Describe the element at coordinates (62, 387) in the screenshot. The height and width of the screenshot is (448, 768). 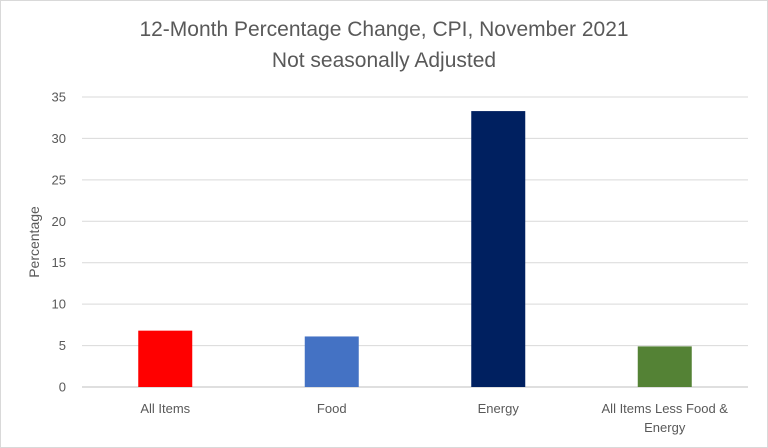
I see `y-tick-label: 0` at that location.